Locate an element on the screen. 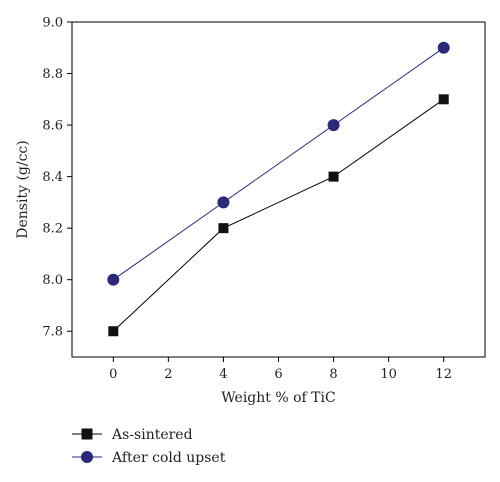  y-tick-label: 8.6 is located at coordinates (52, 126).